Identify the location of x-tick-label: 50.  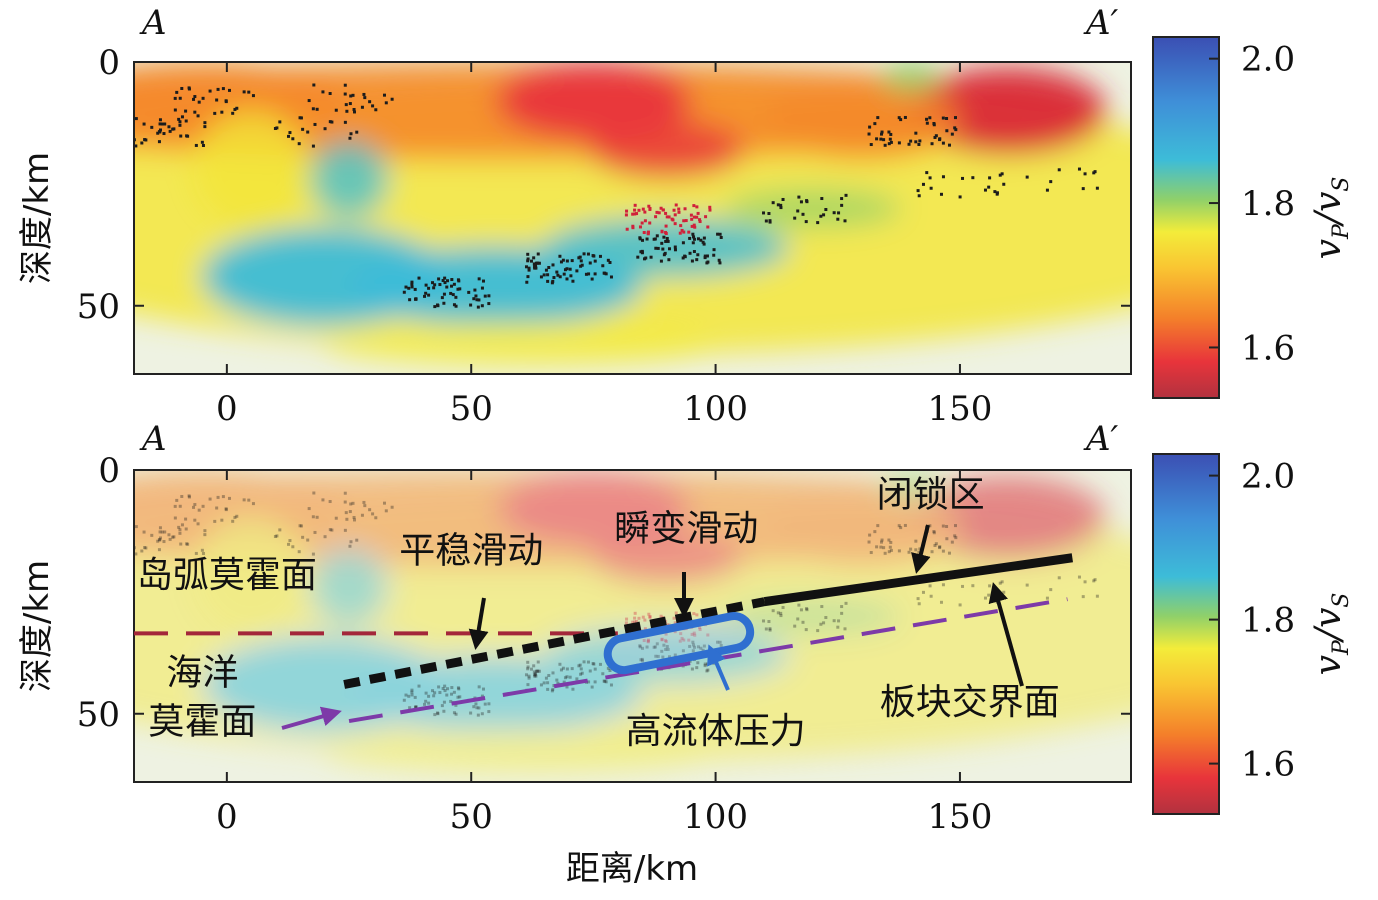
(471, 409).